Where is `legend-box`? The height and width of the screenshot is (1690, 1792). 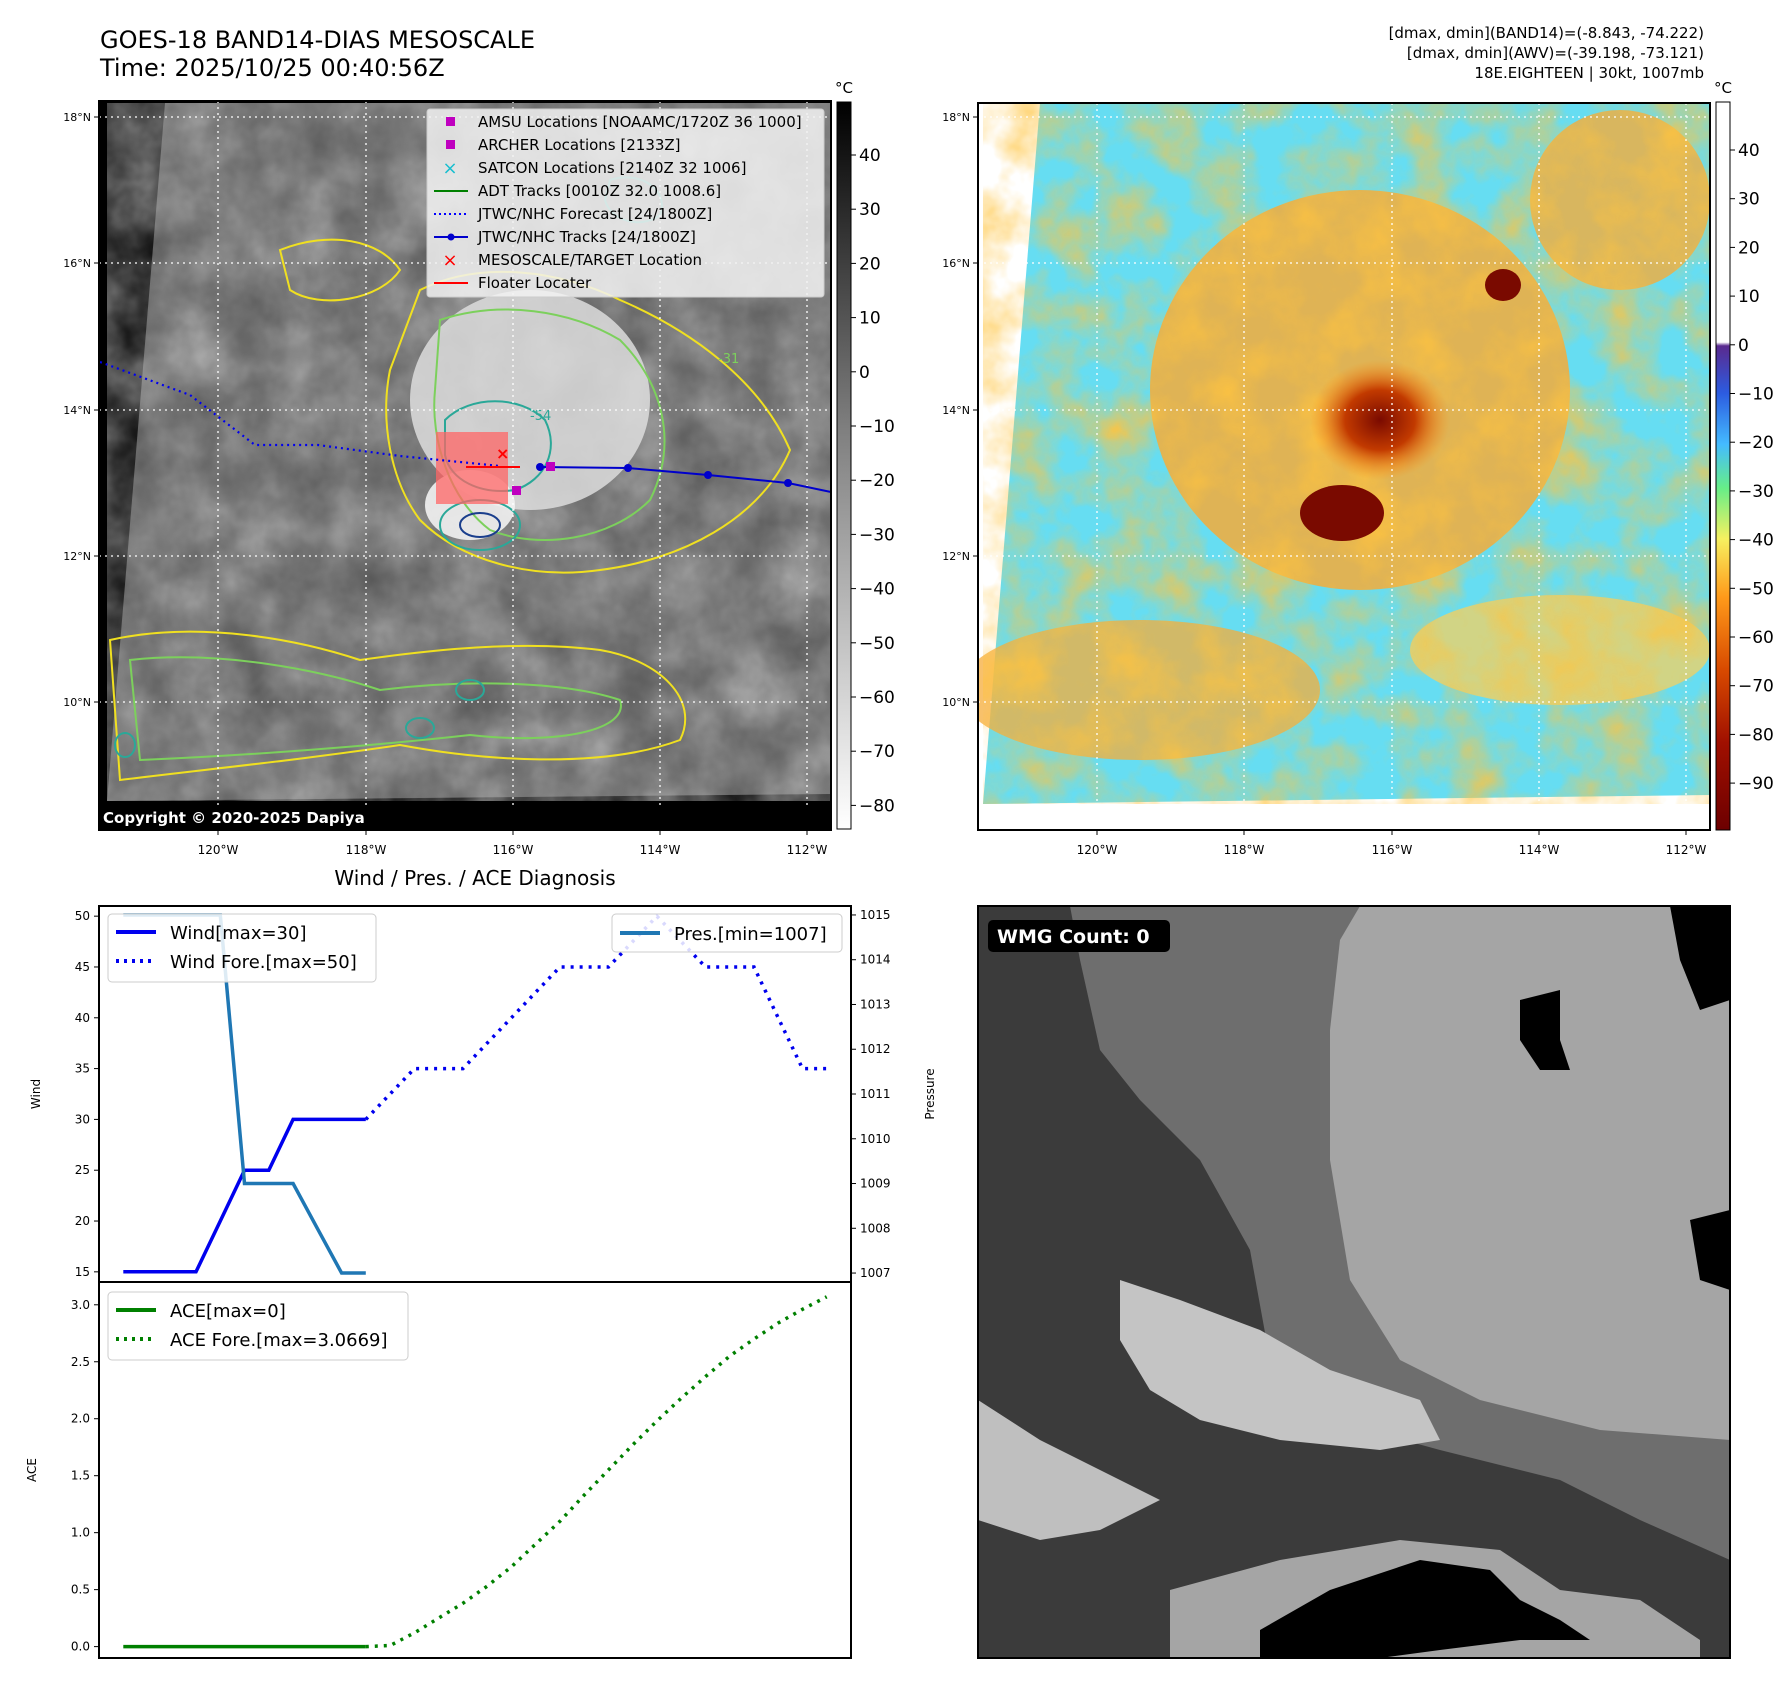 legend-box is located at coordinates (625, 203).